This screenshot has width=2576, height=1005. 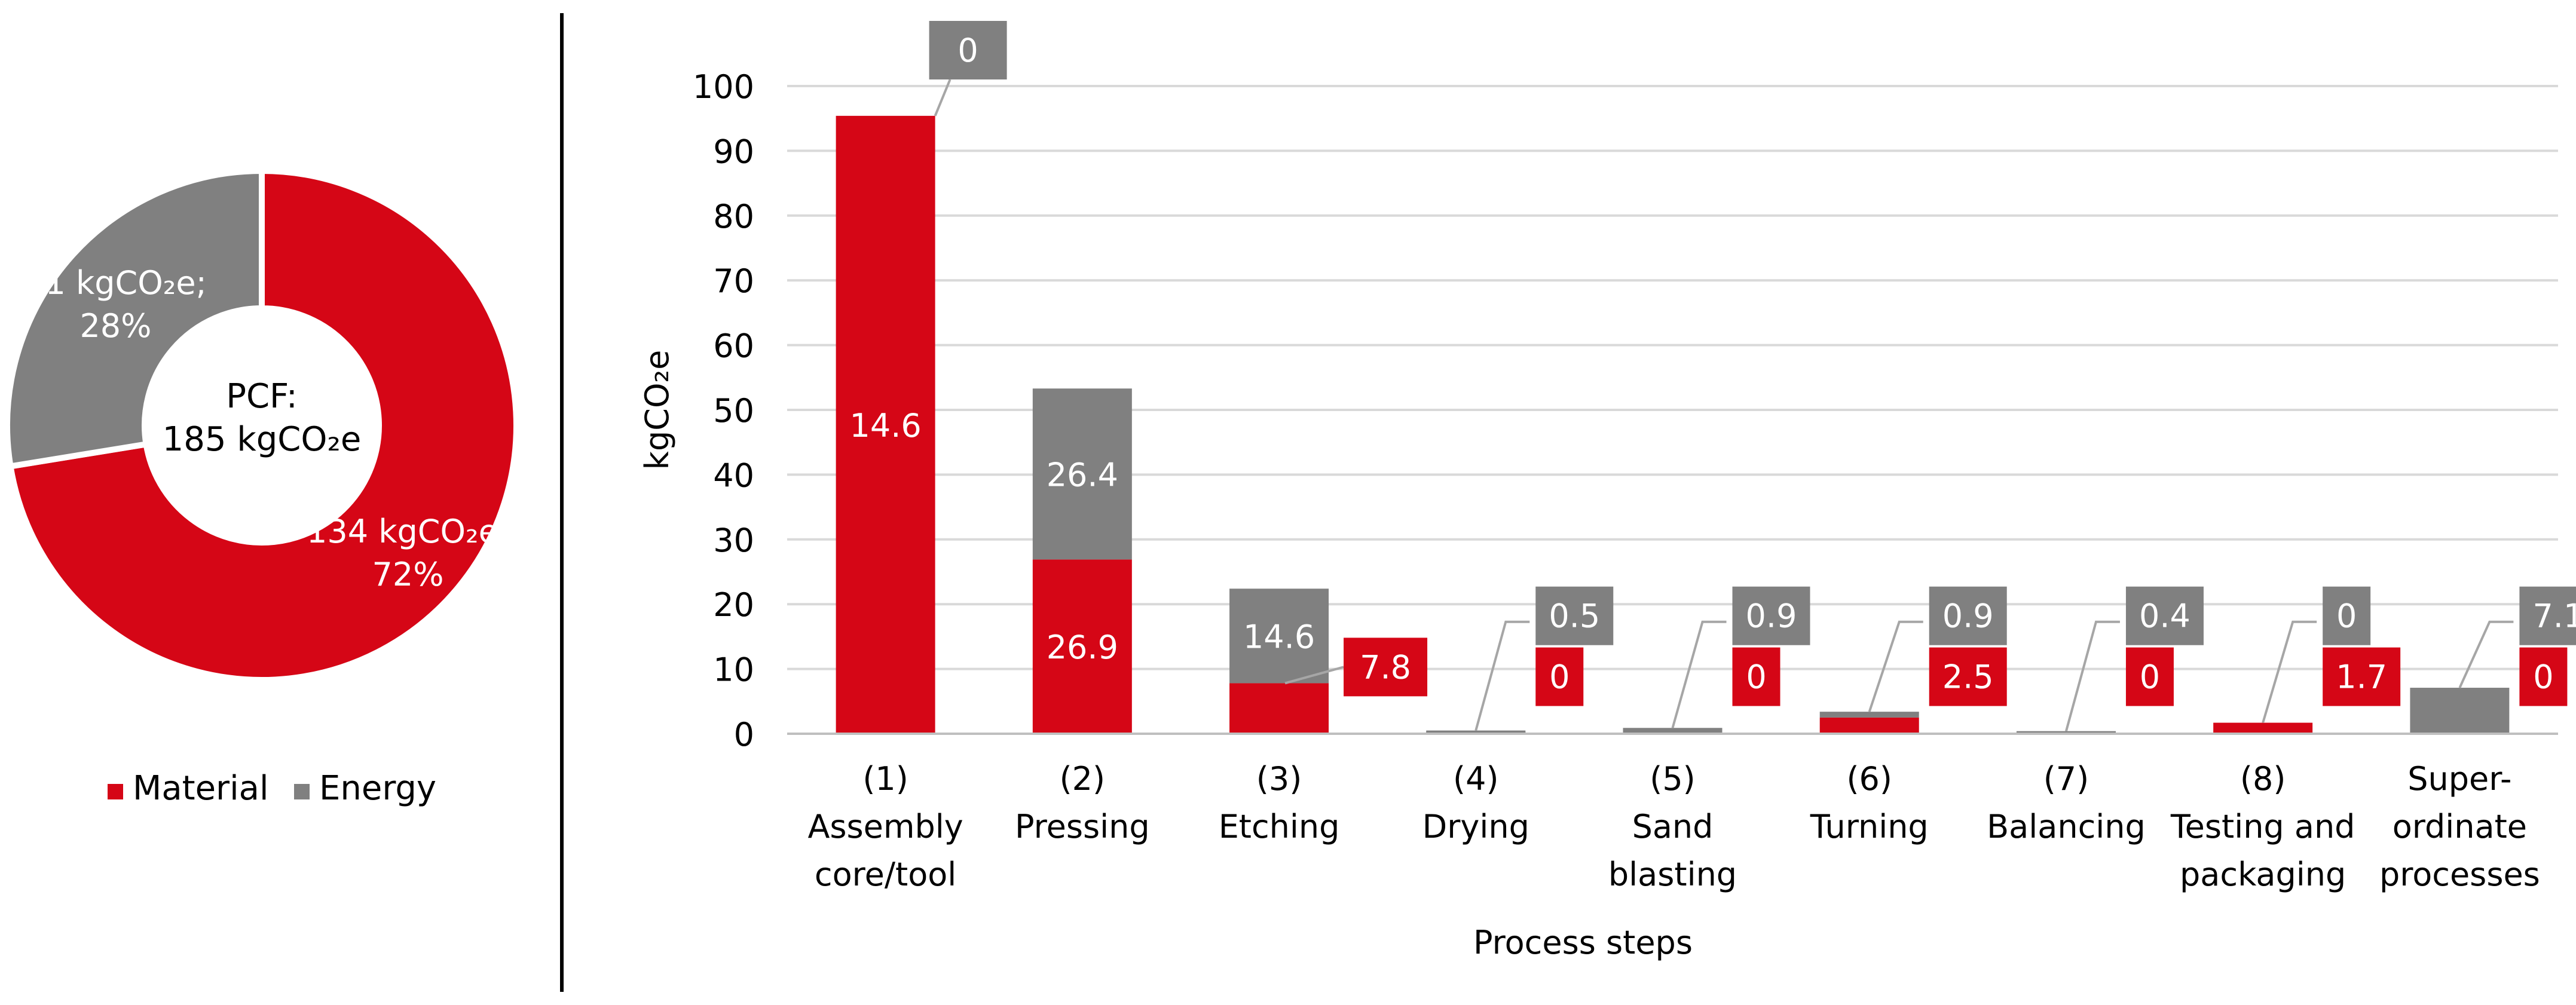 I want to click on x-tick-label: Turning, so click(x=1869, y=827).